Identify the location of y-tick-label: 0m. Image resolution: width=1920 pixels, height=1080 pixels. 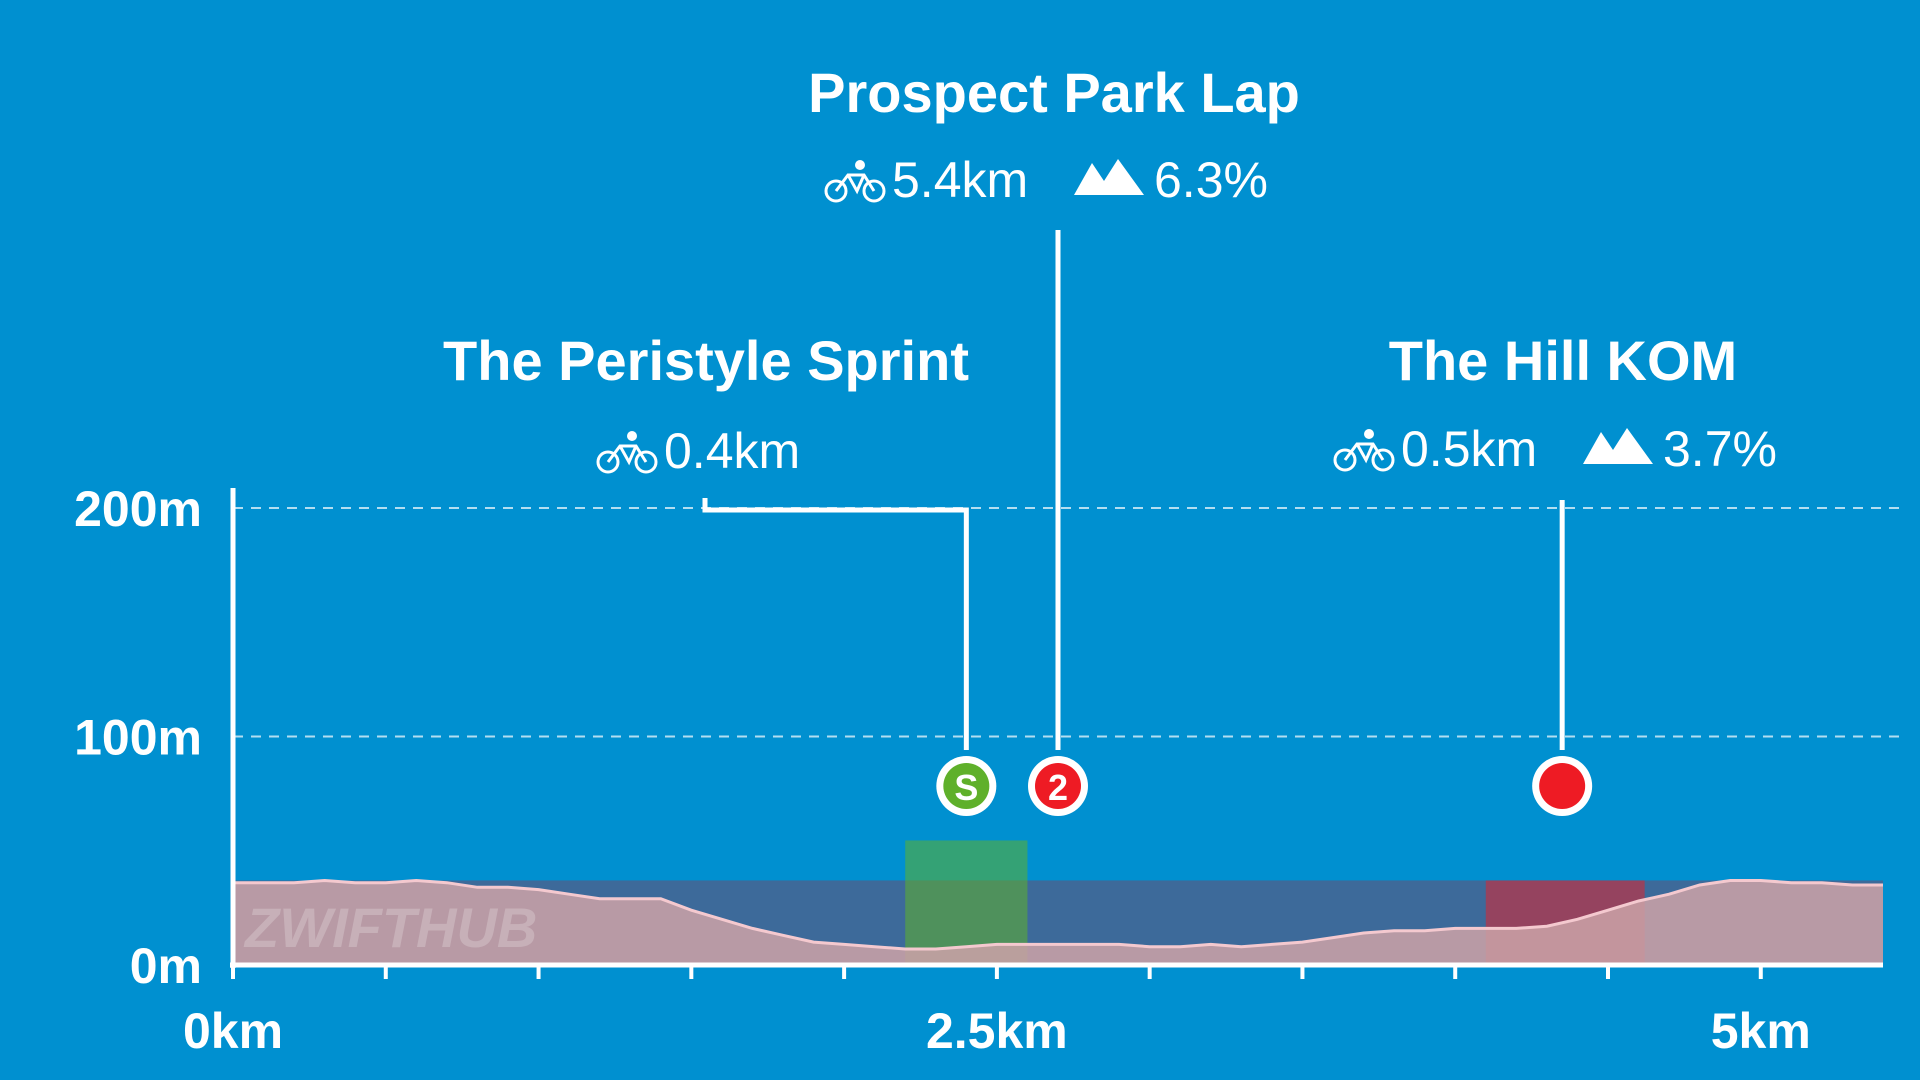
(166, 966).